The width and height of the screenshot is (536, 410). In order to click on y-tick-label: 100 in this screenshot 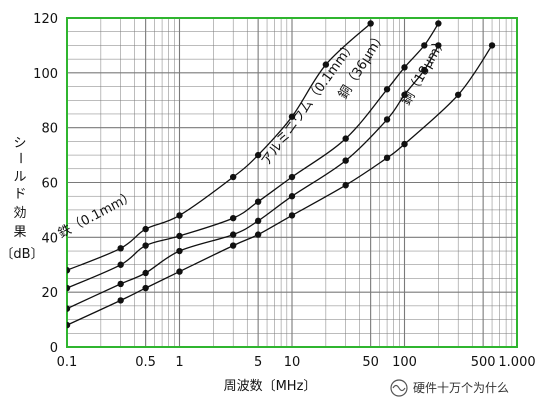, I will do `click(45, 74)`.